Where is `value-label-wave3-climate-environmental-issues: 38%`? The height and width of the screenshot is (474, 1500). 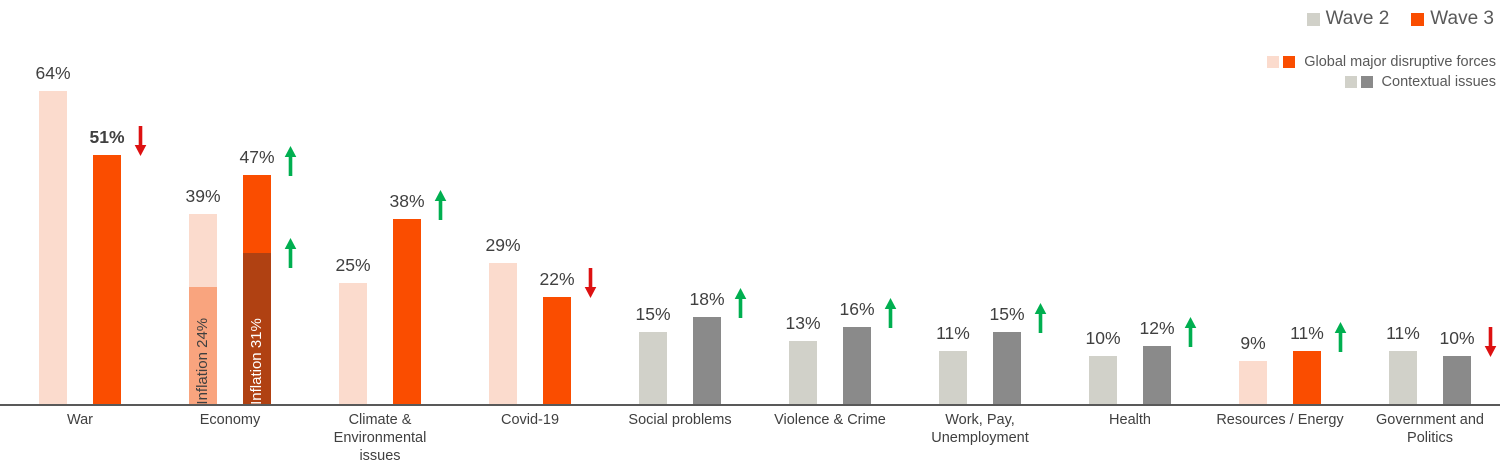
value-label-wave3-climate-environmental-issues: 38% is located at coordinates (407, 200).